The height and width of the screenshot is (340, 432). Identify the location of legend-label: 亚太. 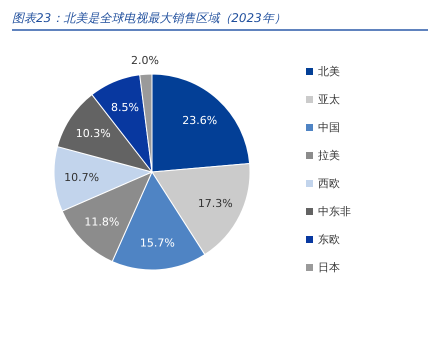
(329, 99).